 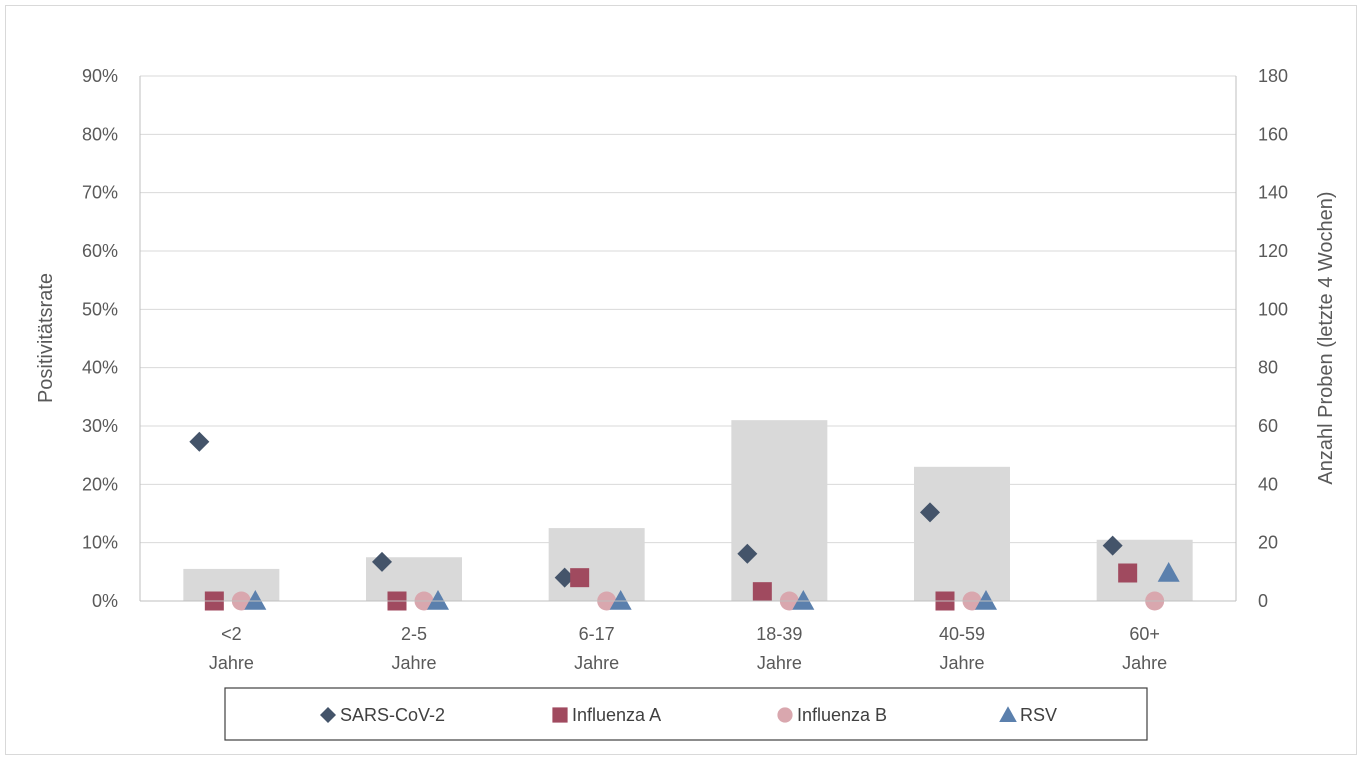 What do you see at coordinates (414, 634) in the screenshot?
I see `x-tick-label: 2-5` at bounding box center [414, 634].